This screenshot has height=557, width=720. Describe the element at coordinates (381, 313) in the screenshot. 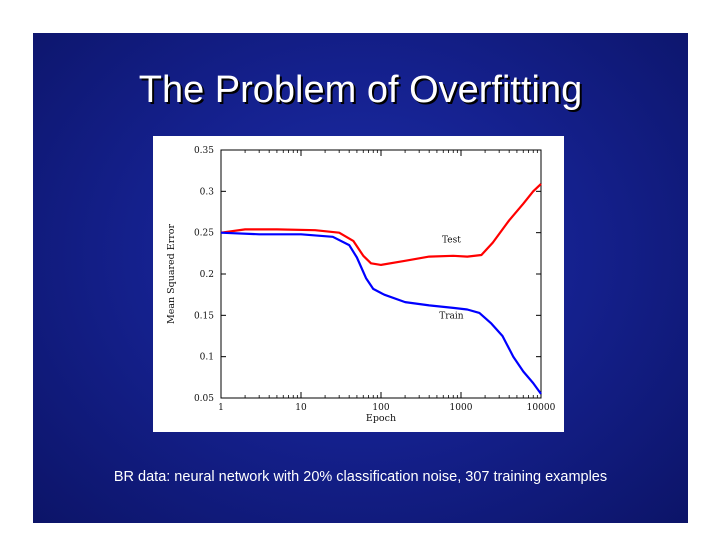

I see `series-train-line` at that location.